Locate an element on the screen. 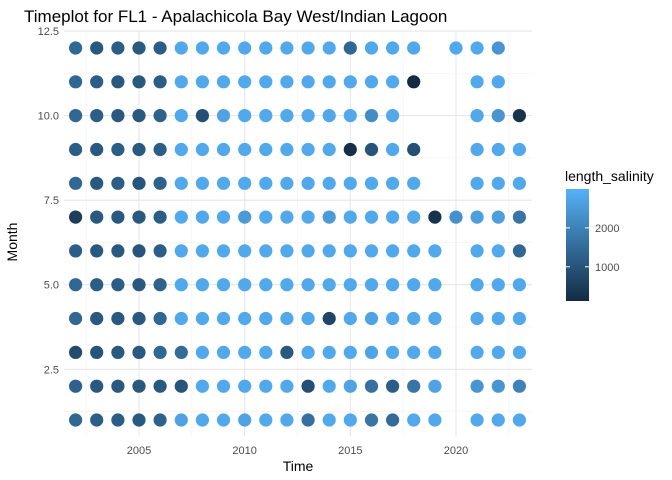  legend-ticks: 1000 2000 is located at coordinates (592, 248).